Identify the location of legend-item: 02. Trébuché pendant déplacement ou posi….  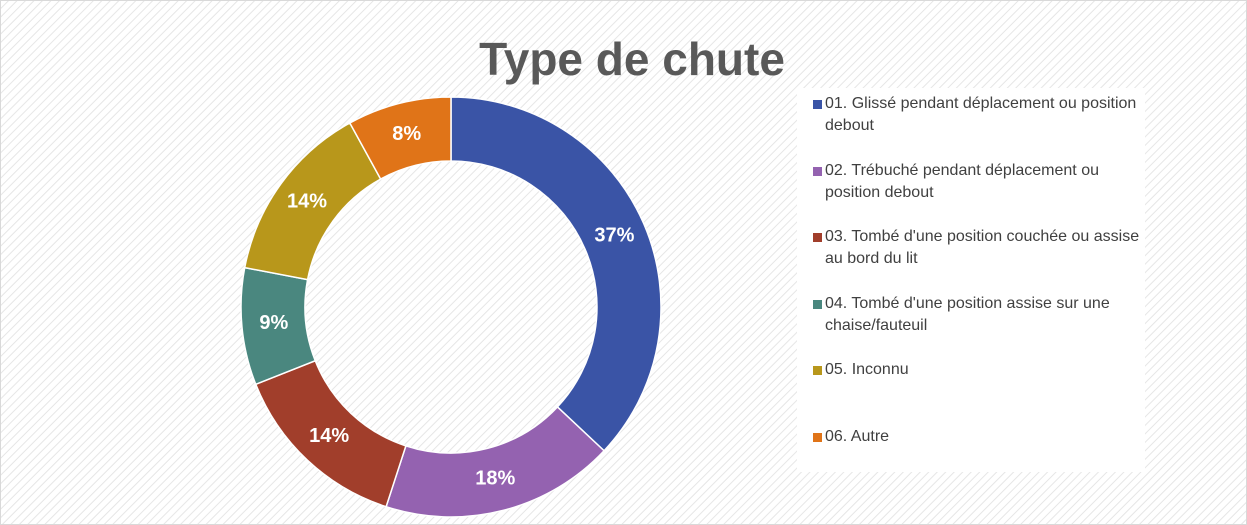
(983, 182).